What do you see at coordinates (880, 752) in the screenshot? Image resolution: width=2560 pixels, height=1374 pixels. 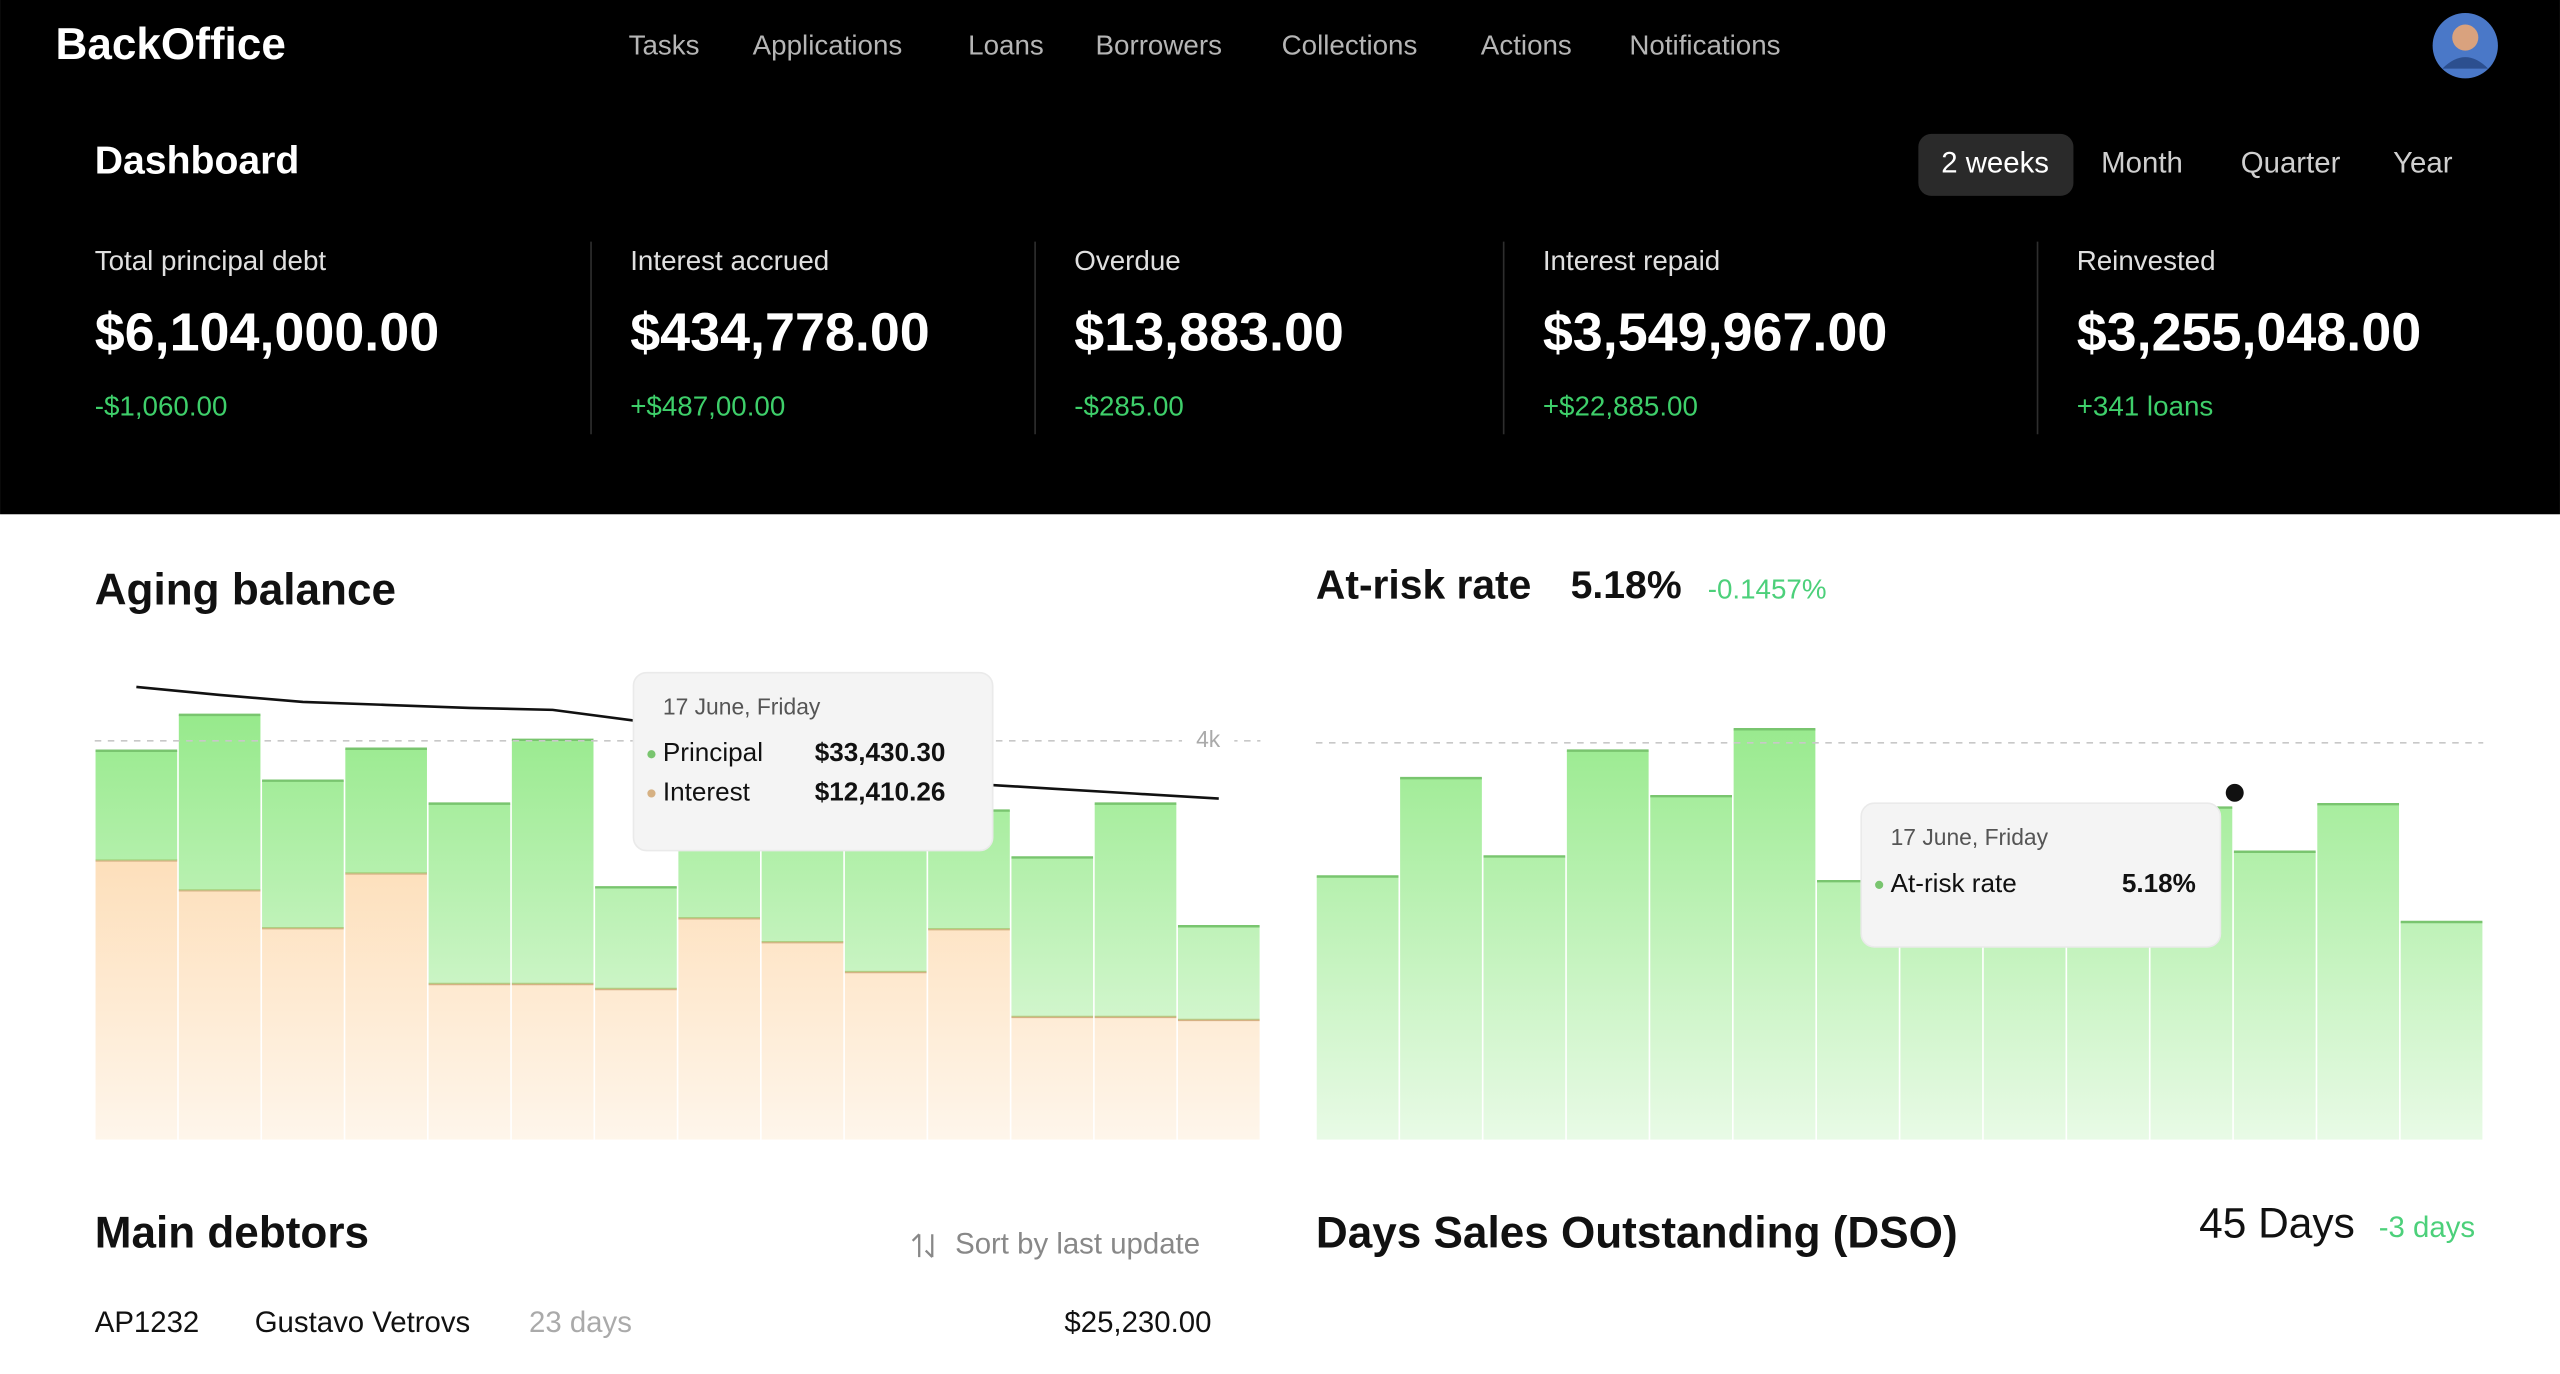 I see `tooltip-value: $33,430.30` at bounding box center [880, 752].